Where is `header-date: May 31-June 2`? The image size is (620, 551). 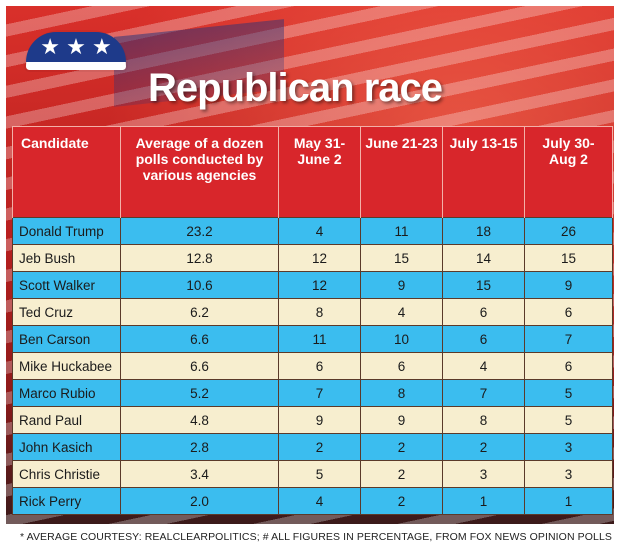 header-date: May 31-June 2 is located at coordinates (319, 172).